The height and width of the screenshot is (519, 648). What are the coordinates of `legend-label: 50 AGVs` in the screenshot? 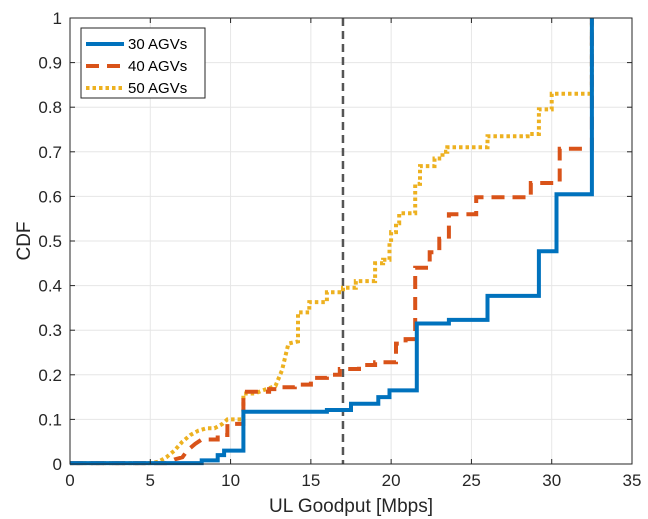 It's located at (157, 88).